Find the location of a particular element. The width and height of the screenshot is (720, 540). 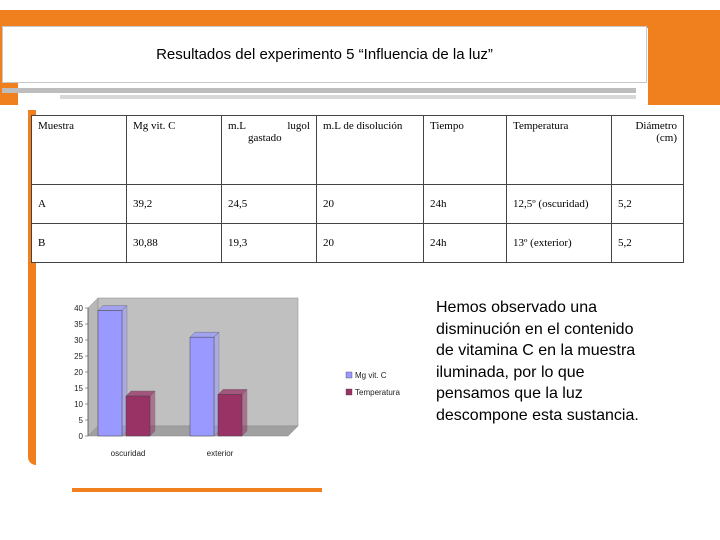

header-ml-word: m.L is located at coordinates (237, 126).